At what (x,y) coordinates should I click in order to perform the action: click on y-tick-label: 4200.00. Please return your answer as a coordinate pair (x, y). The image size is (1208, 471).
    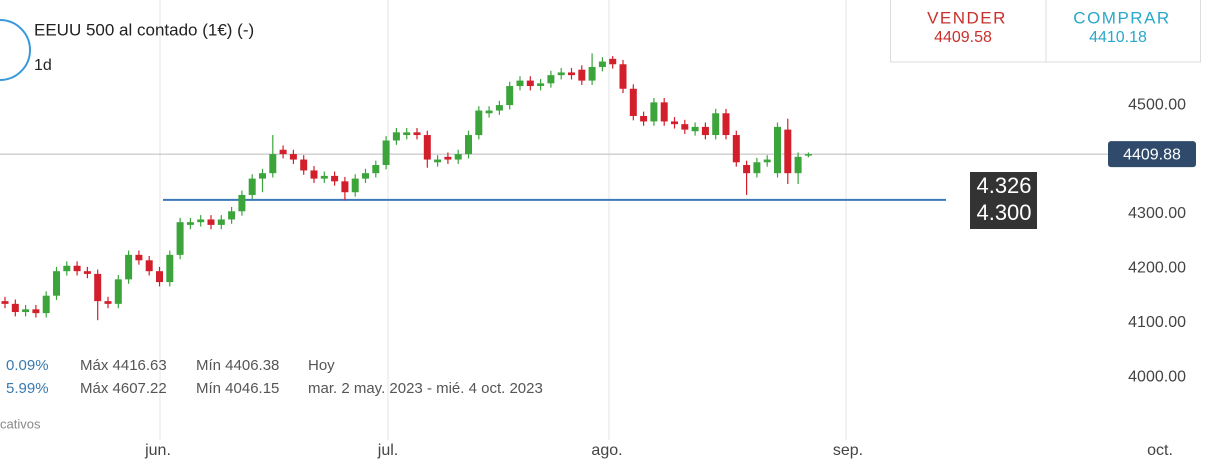
    Looking at the image, I should click on (1157, 268).